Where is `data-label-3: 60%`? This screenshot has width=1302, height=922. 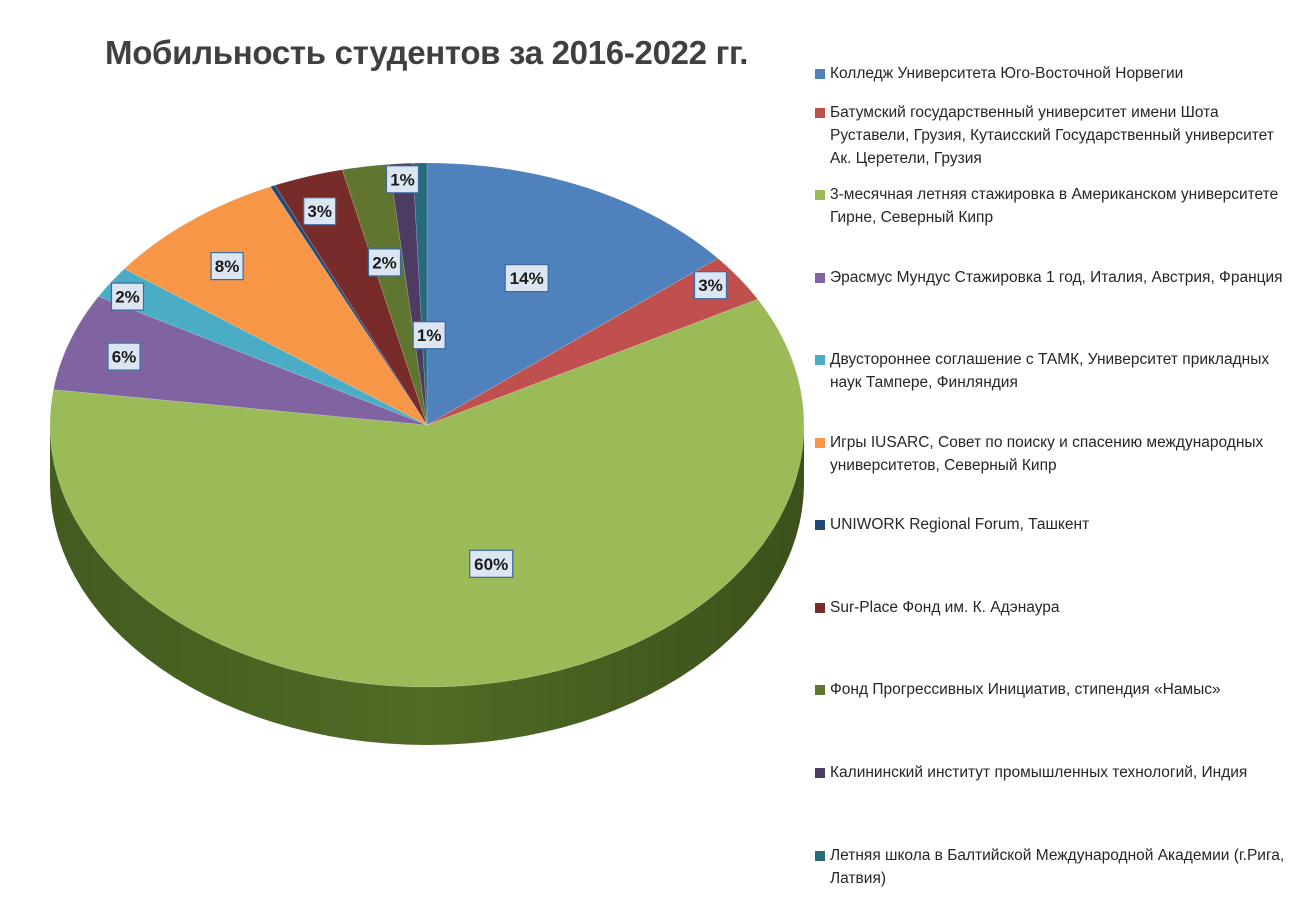 data-label-3: 60% is located at coordinates (491, 563).